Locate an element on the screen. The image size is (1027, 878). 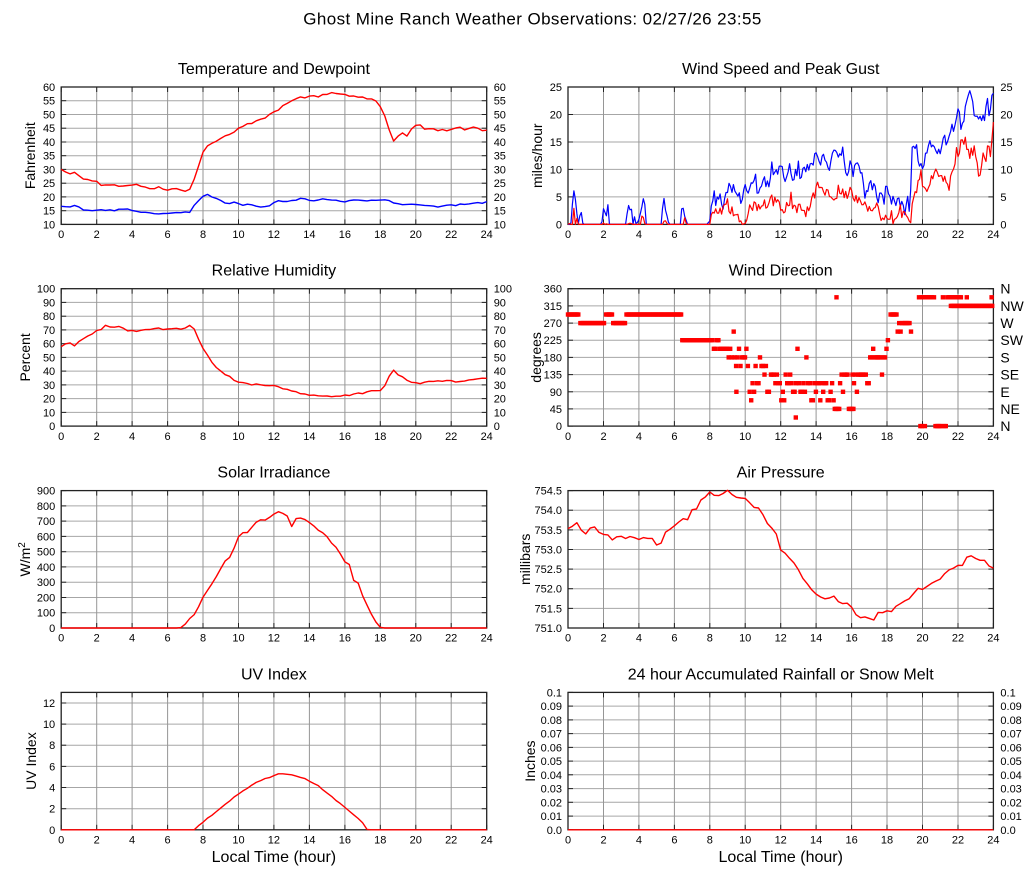
svg-text: 754.5 is located at coordinates (548, 492).